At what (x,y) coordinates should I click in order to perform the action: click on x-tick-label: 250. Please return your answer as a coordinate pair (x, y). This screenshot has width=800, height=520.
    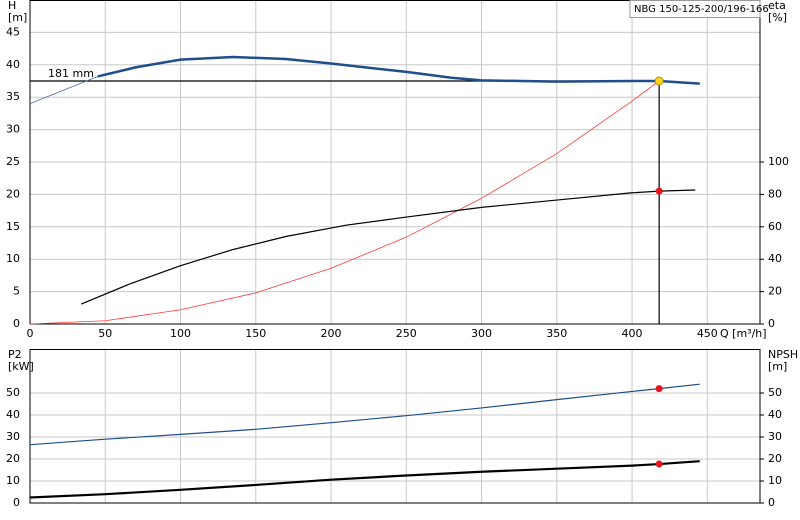
    Looking at the image, I should click on (406, 333).